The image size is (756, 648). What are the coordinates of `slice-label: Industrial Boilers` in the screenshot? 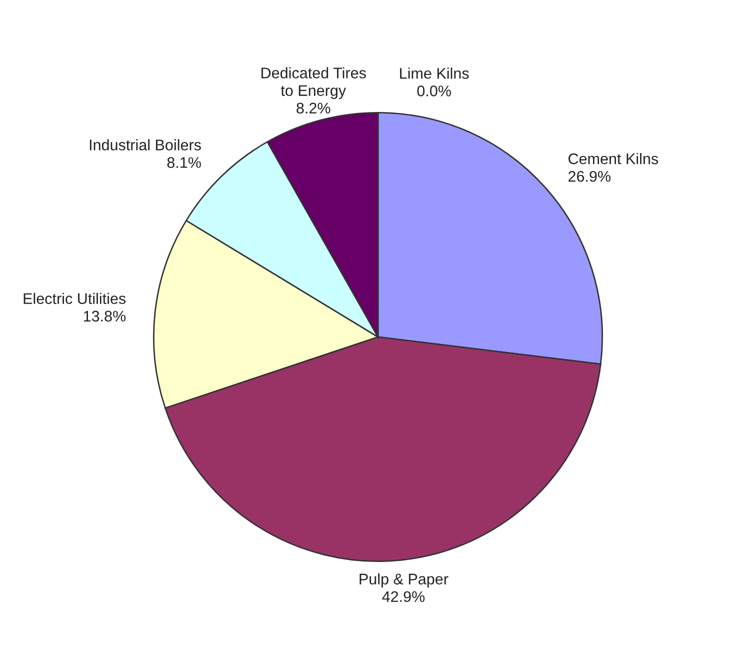 It's located at (145, 144).